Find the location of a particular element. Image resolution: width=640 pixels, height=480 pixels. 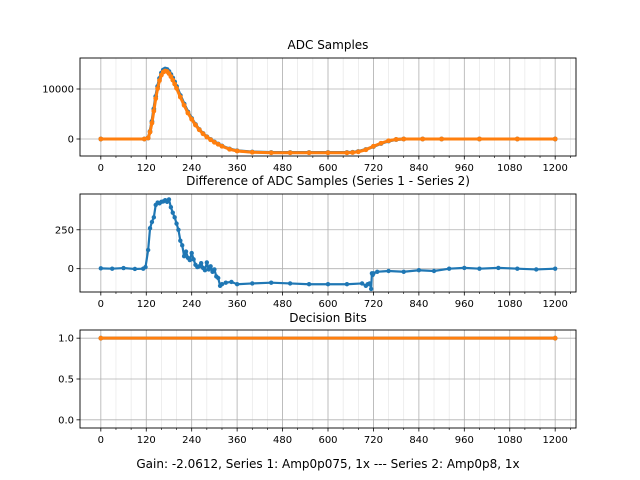

y-tick-label: 0 is located at coordinates (71, 269).